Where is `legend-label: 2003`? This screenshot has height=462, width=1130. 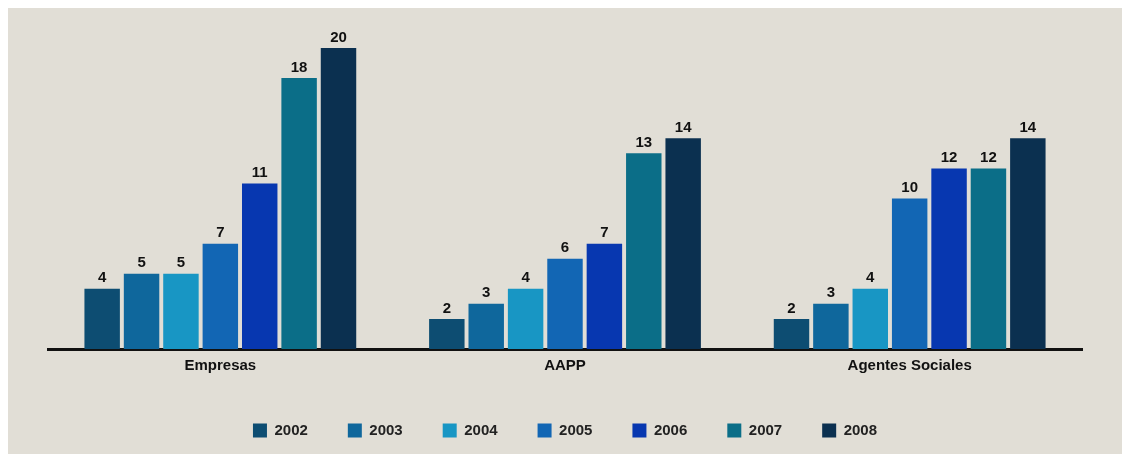 legend-label: 2003 is located at coordinates (386, 429).